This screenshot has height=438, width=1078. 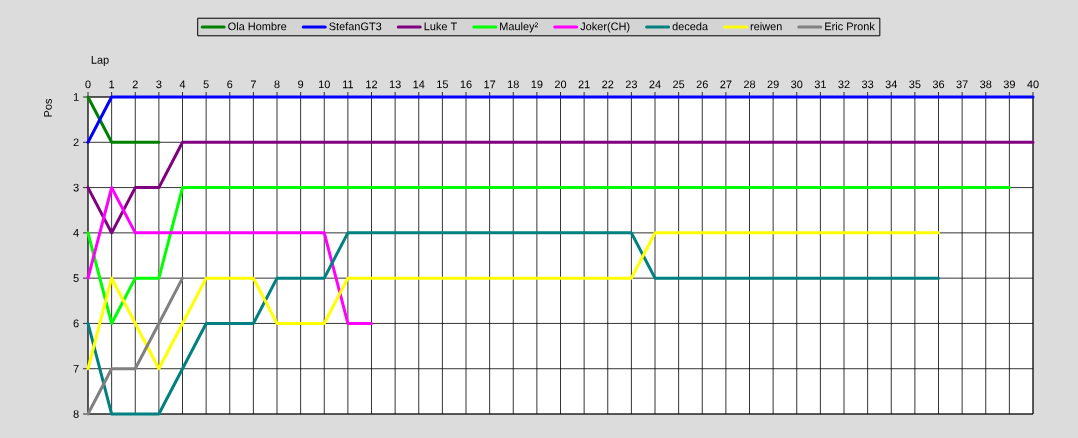 What do you see at coordinates (466, 84) in the screenshot?
I see `x-tick-label: 16` at bounding box center [466, 84].